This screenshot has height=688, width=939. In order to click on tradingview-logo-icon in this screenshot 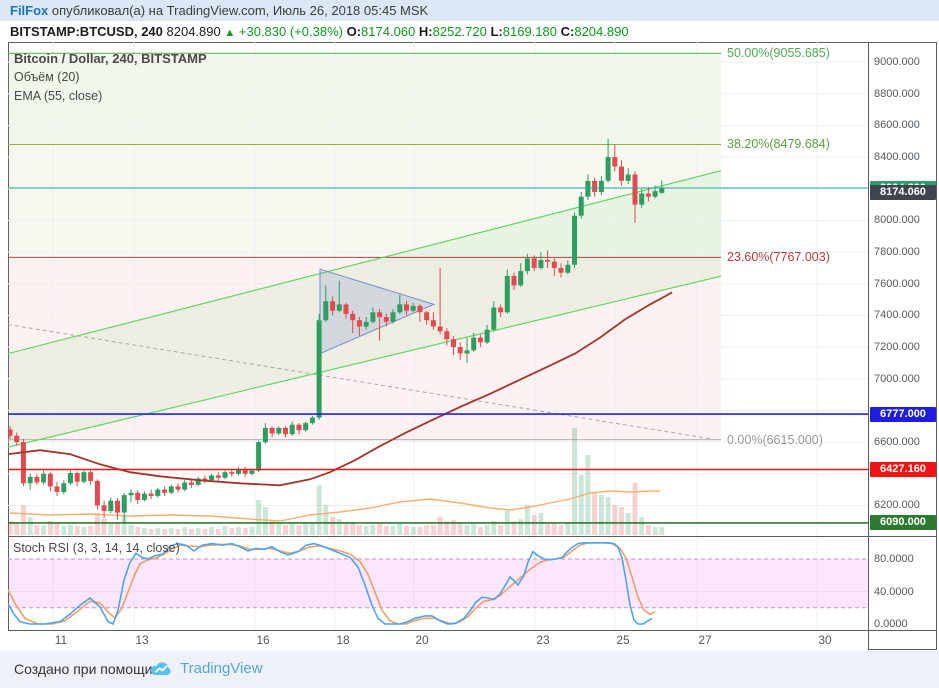, I will do `click(161, 671)`.